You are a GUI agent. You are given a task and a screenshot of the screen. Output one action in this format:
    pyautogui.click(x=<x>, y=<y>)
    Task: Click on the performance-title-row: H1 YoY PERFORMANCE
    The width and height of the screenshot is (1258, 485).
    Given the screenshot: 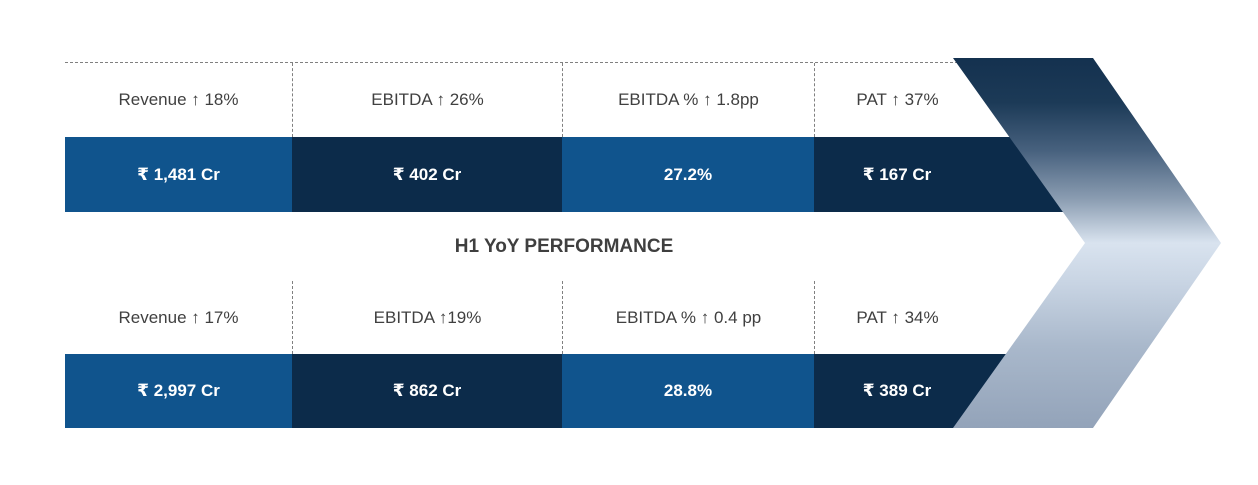 What is the action you would take?
    pyautogui.click(x=564, y=246)
    